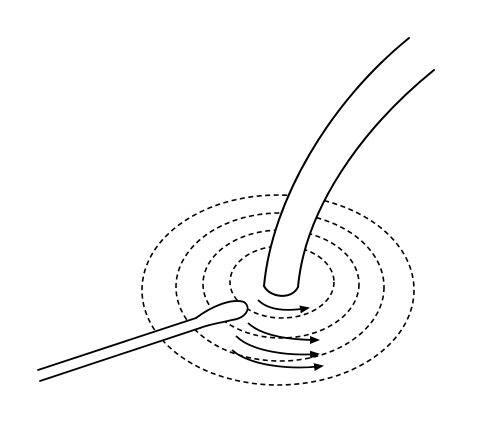  Describe the element at coordinates (366, 178) in the screenshot. I see `tube-right-edge` at that location.